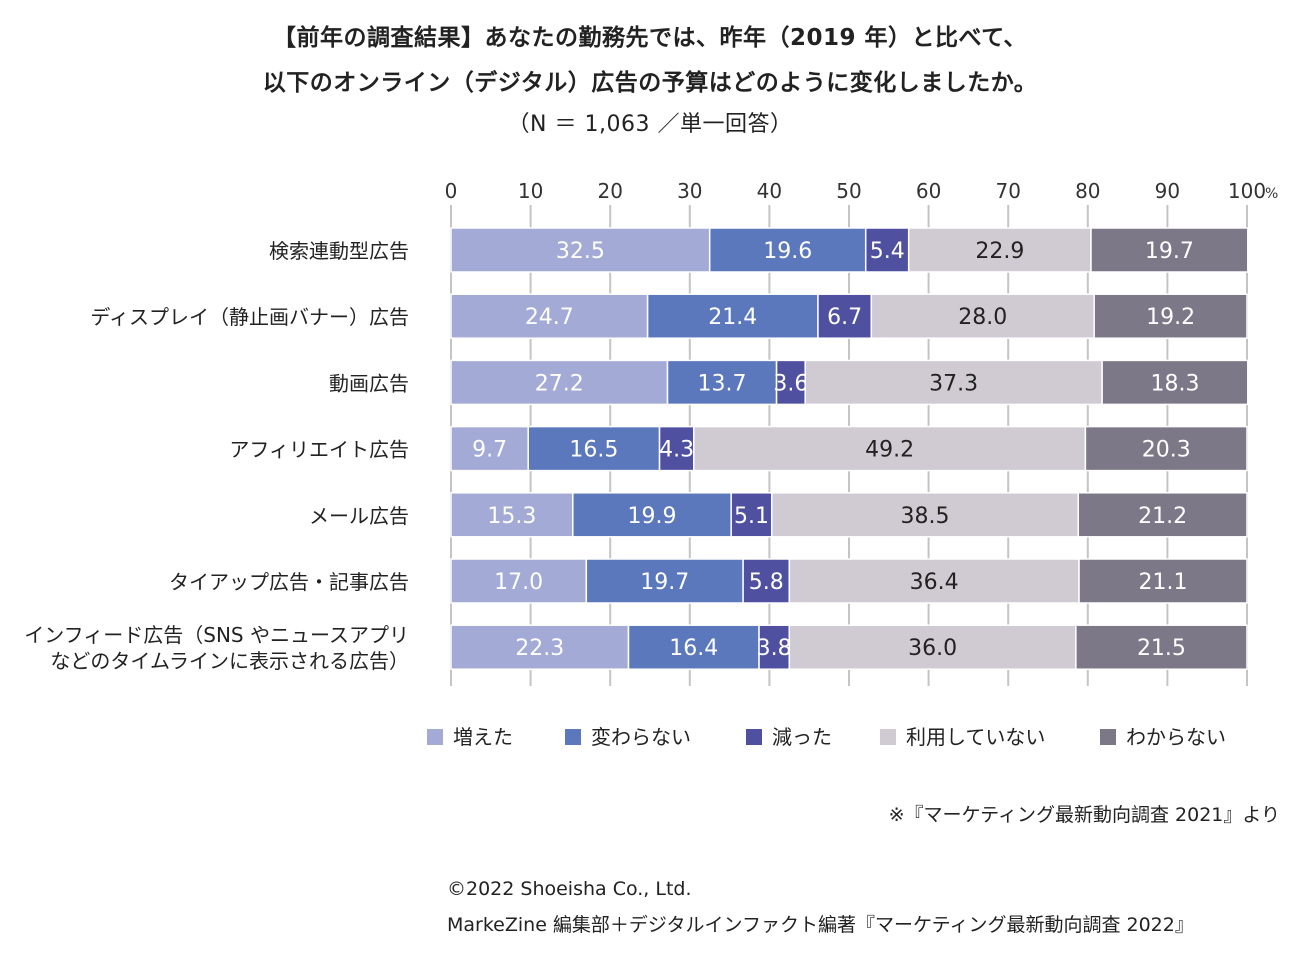  What do you see at coordinates (732, 317) in the screenshot?
I see `data-label: 21.4` at bounding box center [732, 317].